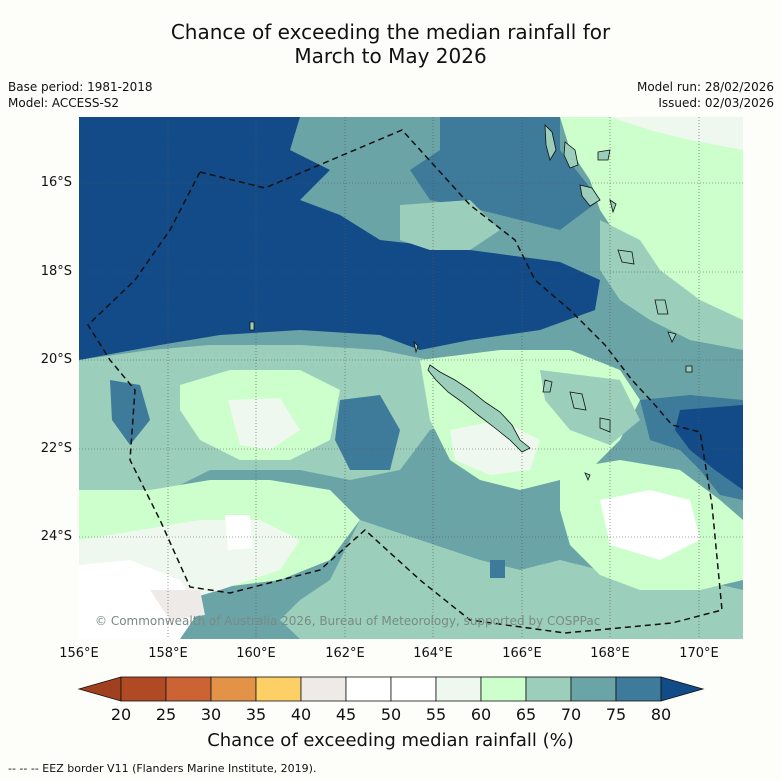 The image size is (781, 781). Describe the element at coordinates (436, 714) in the screenshot. I see `colorbar-tick-label: 55` at that location.